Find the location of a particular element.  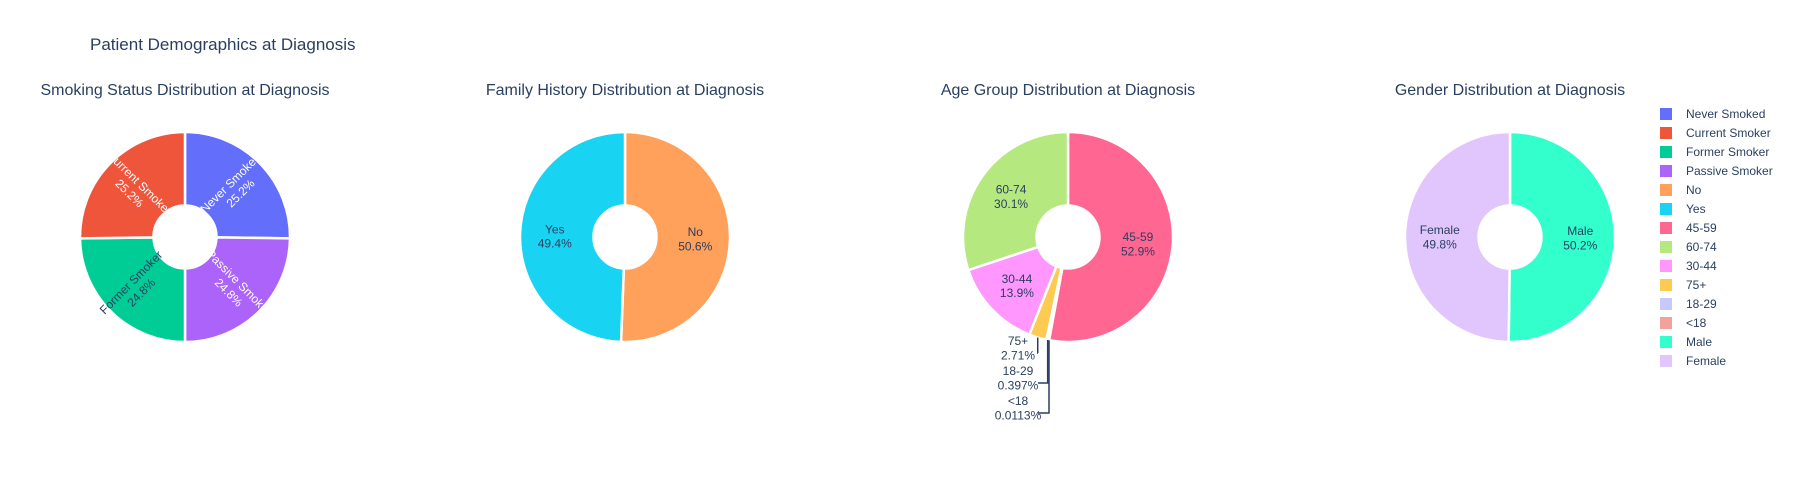

legend-item-60-74: 60-74 is located at coordinates (1688, 247).